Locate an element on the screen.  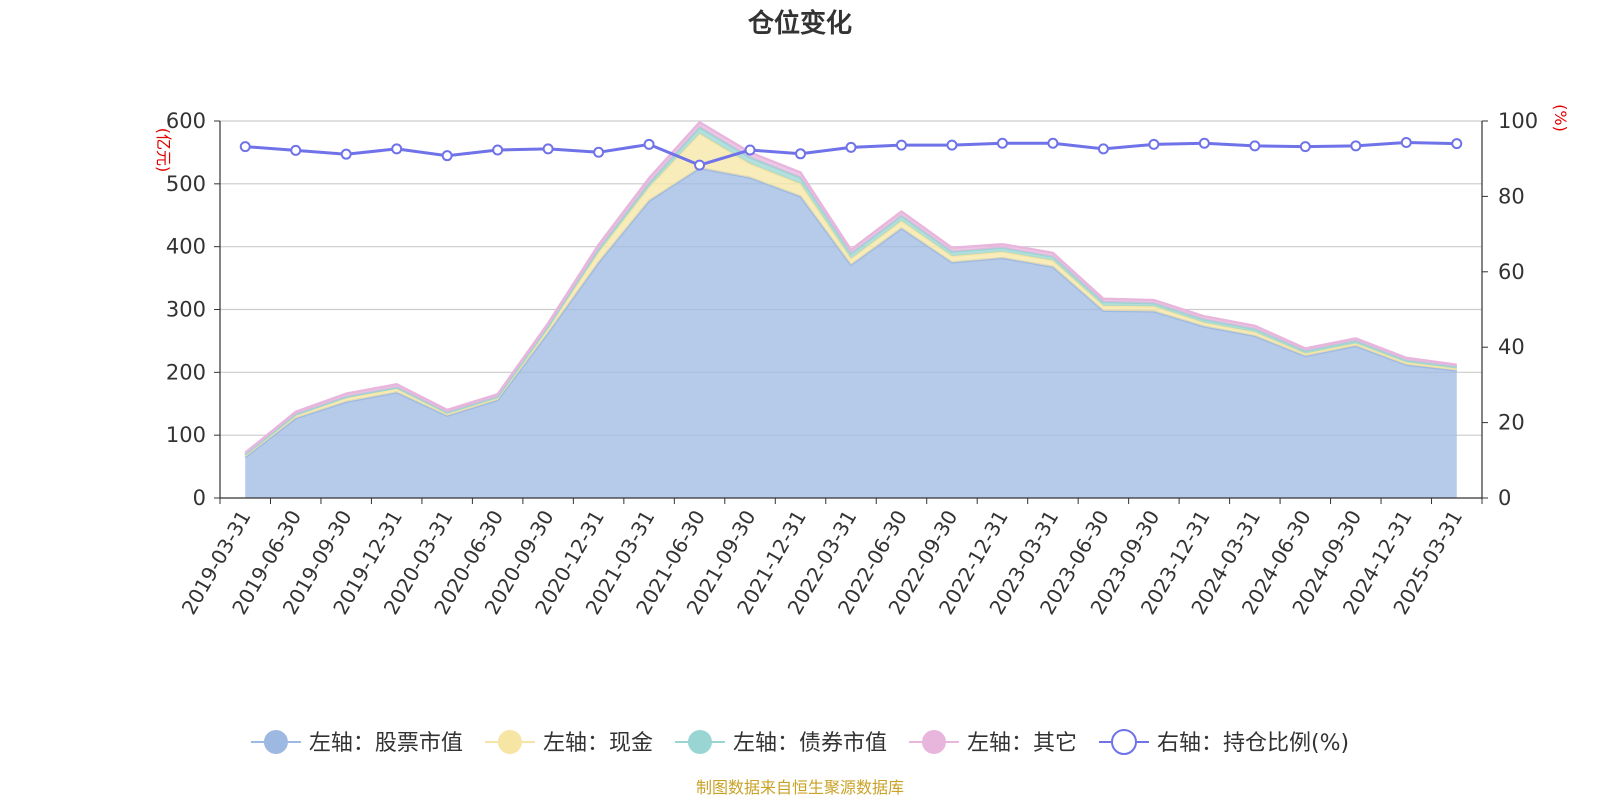
left-tick-label: 0 is located at coordinates (199, 498).